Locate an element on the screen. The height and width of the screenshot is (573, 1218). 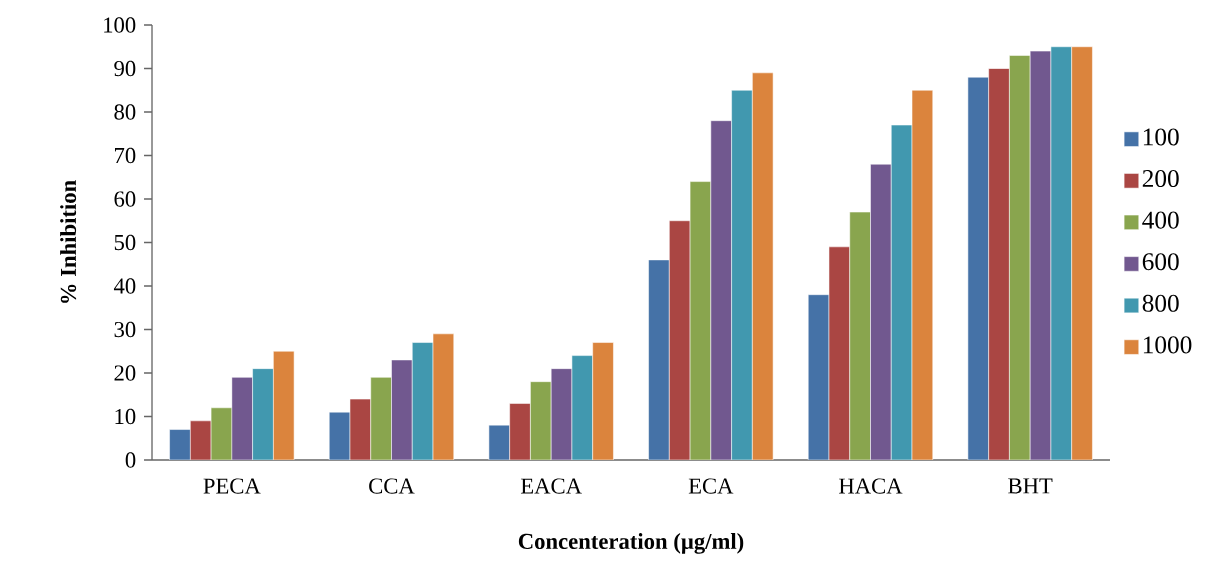
legend-label: 800 is located at coordinates (1160, 303).